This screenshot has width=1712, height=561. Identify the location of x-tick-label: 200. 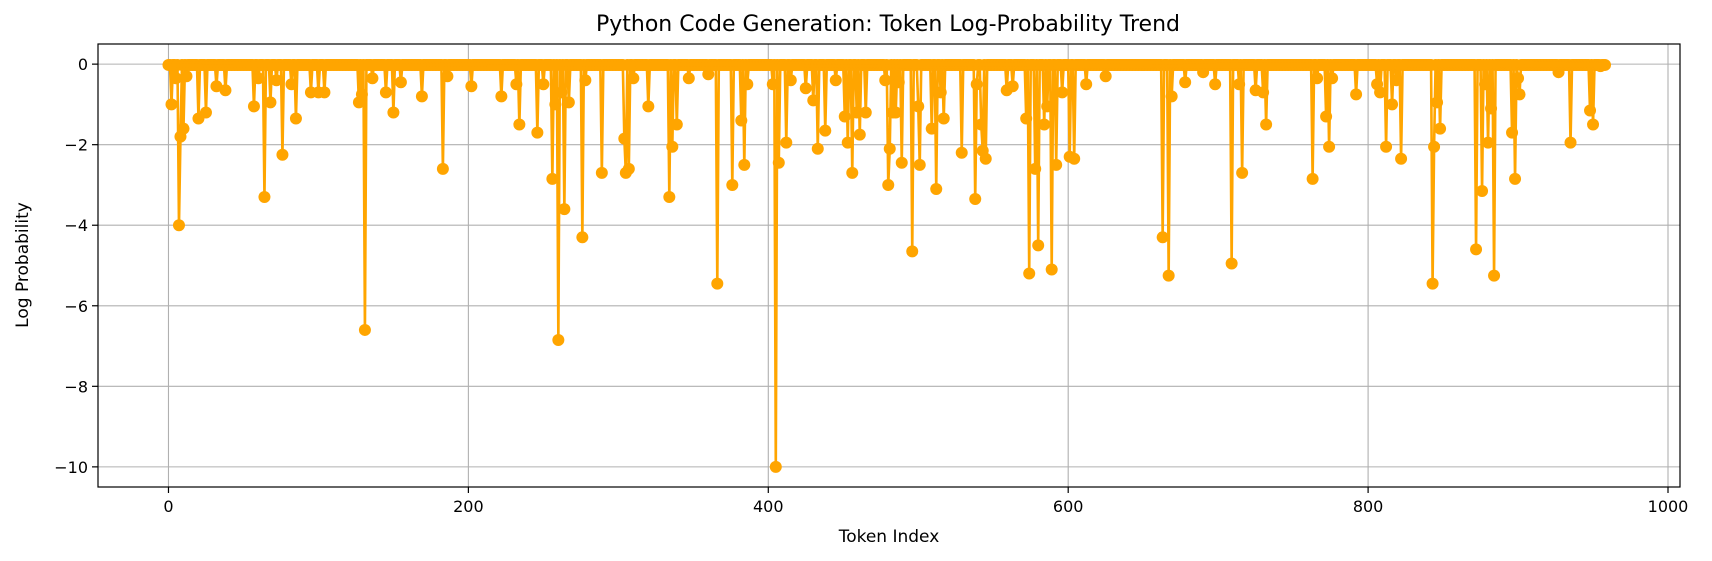
(468, 506).